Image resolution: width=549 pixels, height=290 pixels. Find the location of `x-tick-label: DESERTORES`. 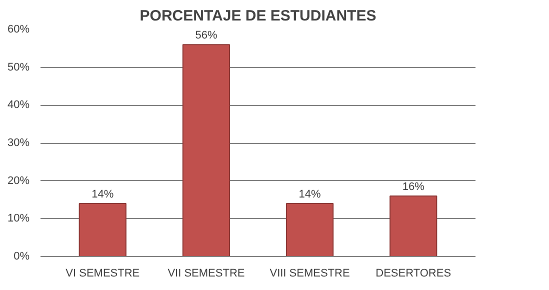

x-tick-label: DESERTORES is located at coordinates (414, 274).